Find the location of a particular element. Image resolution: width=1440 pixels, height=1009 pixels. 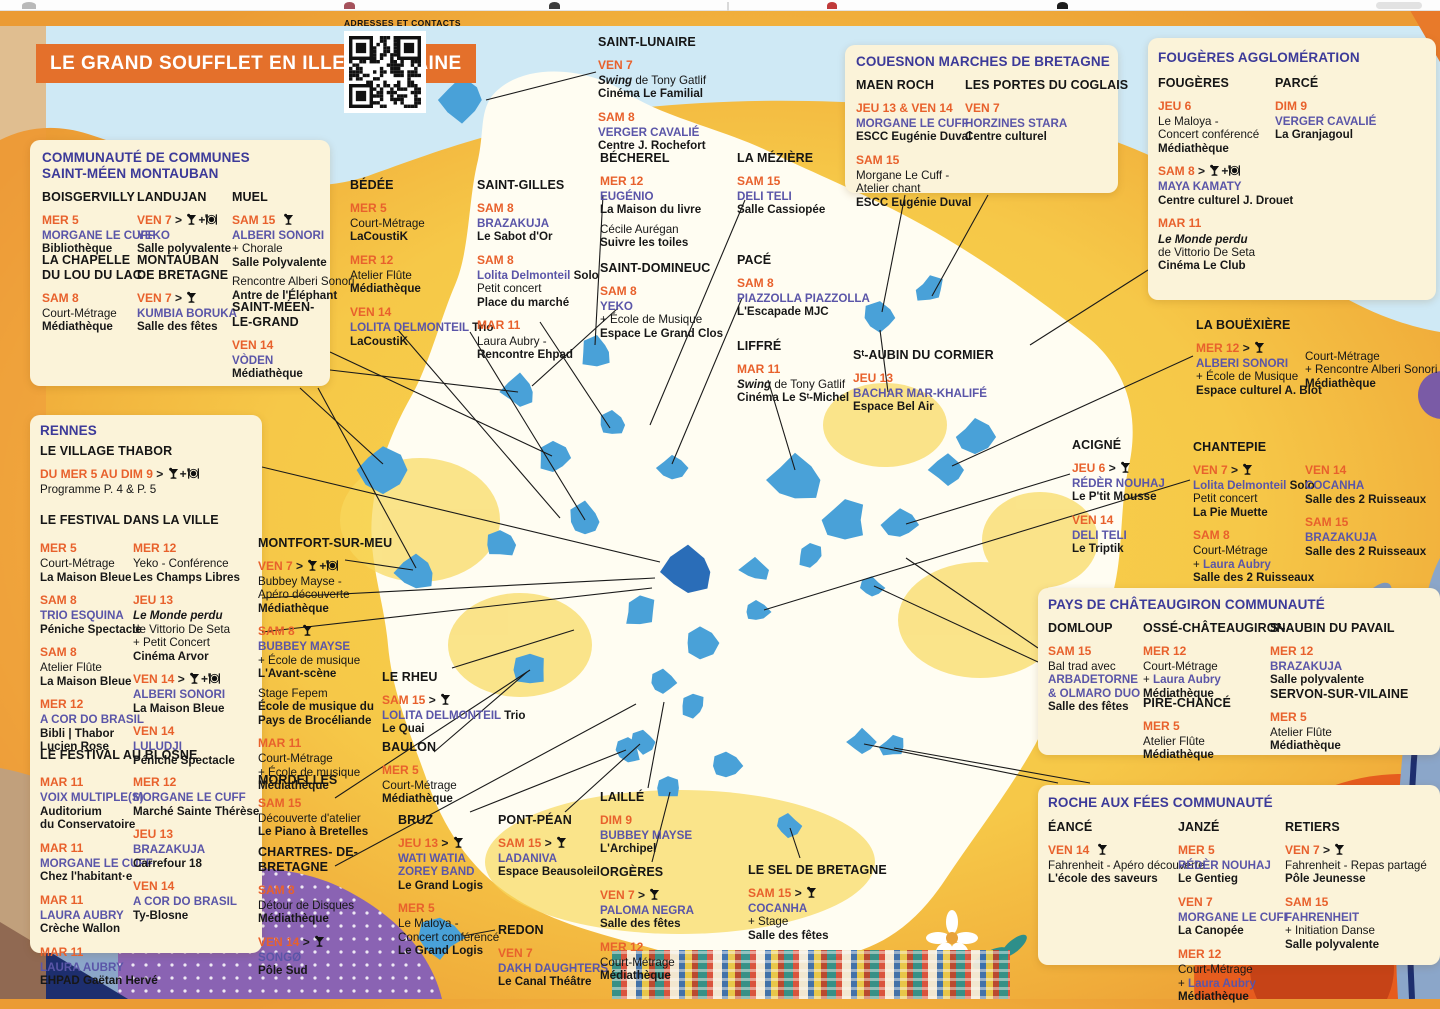

event-line: Atelier Flûte is located at coordinates (1174, 741).